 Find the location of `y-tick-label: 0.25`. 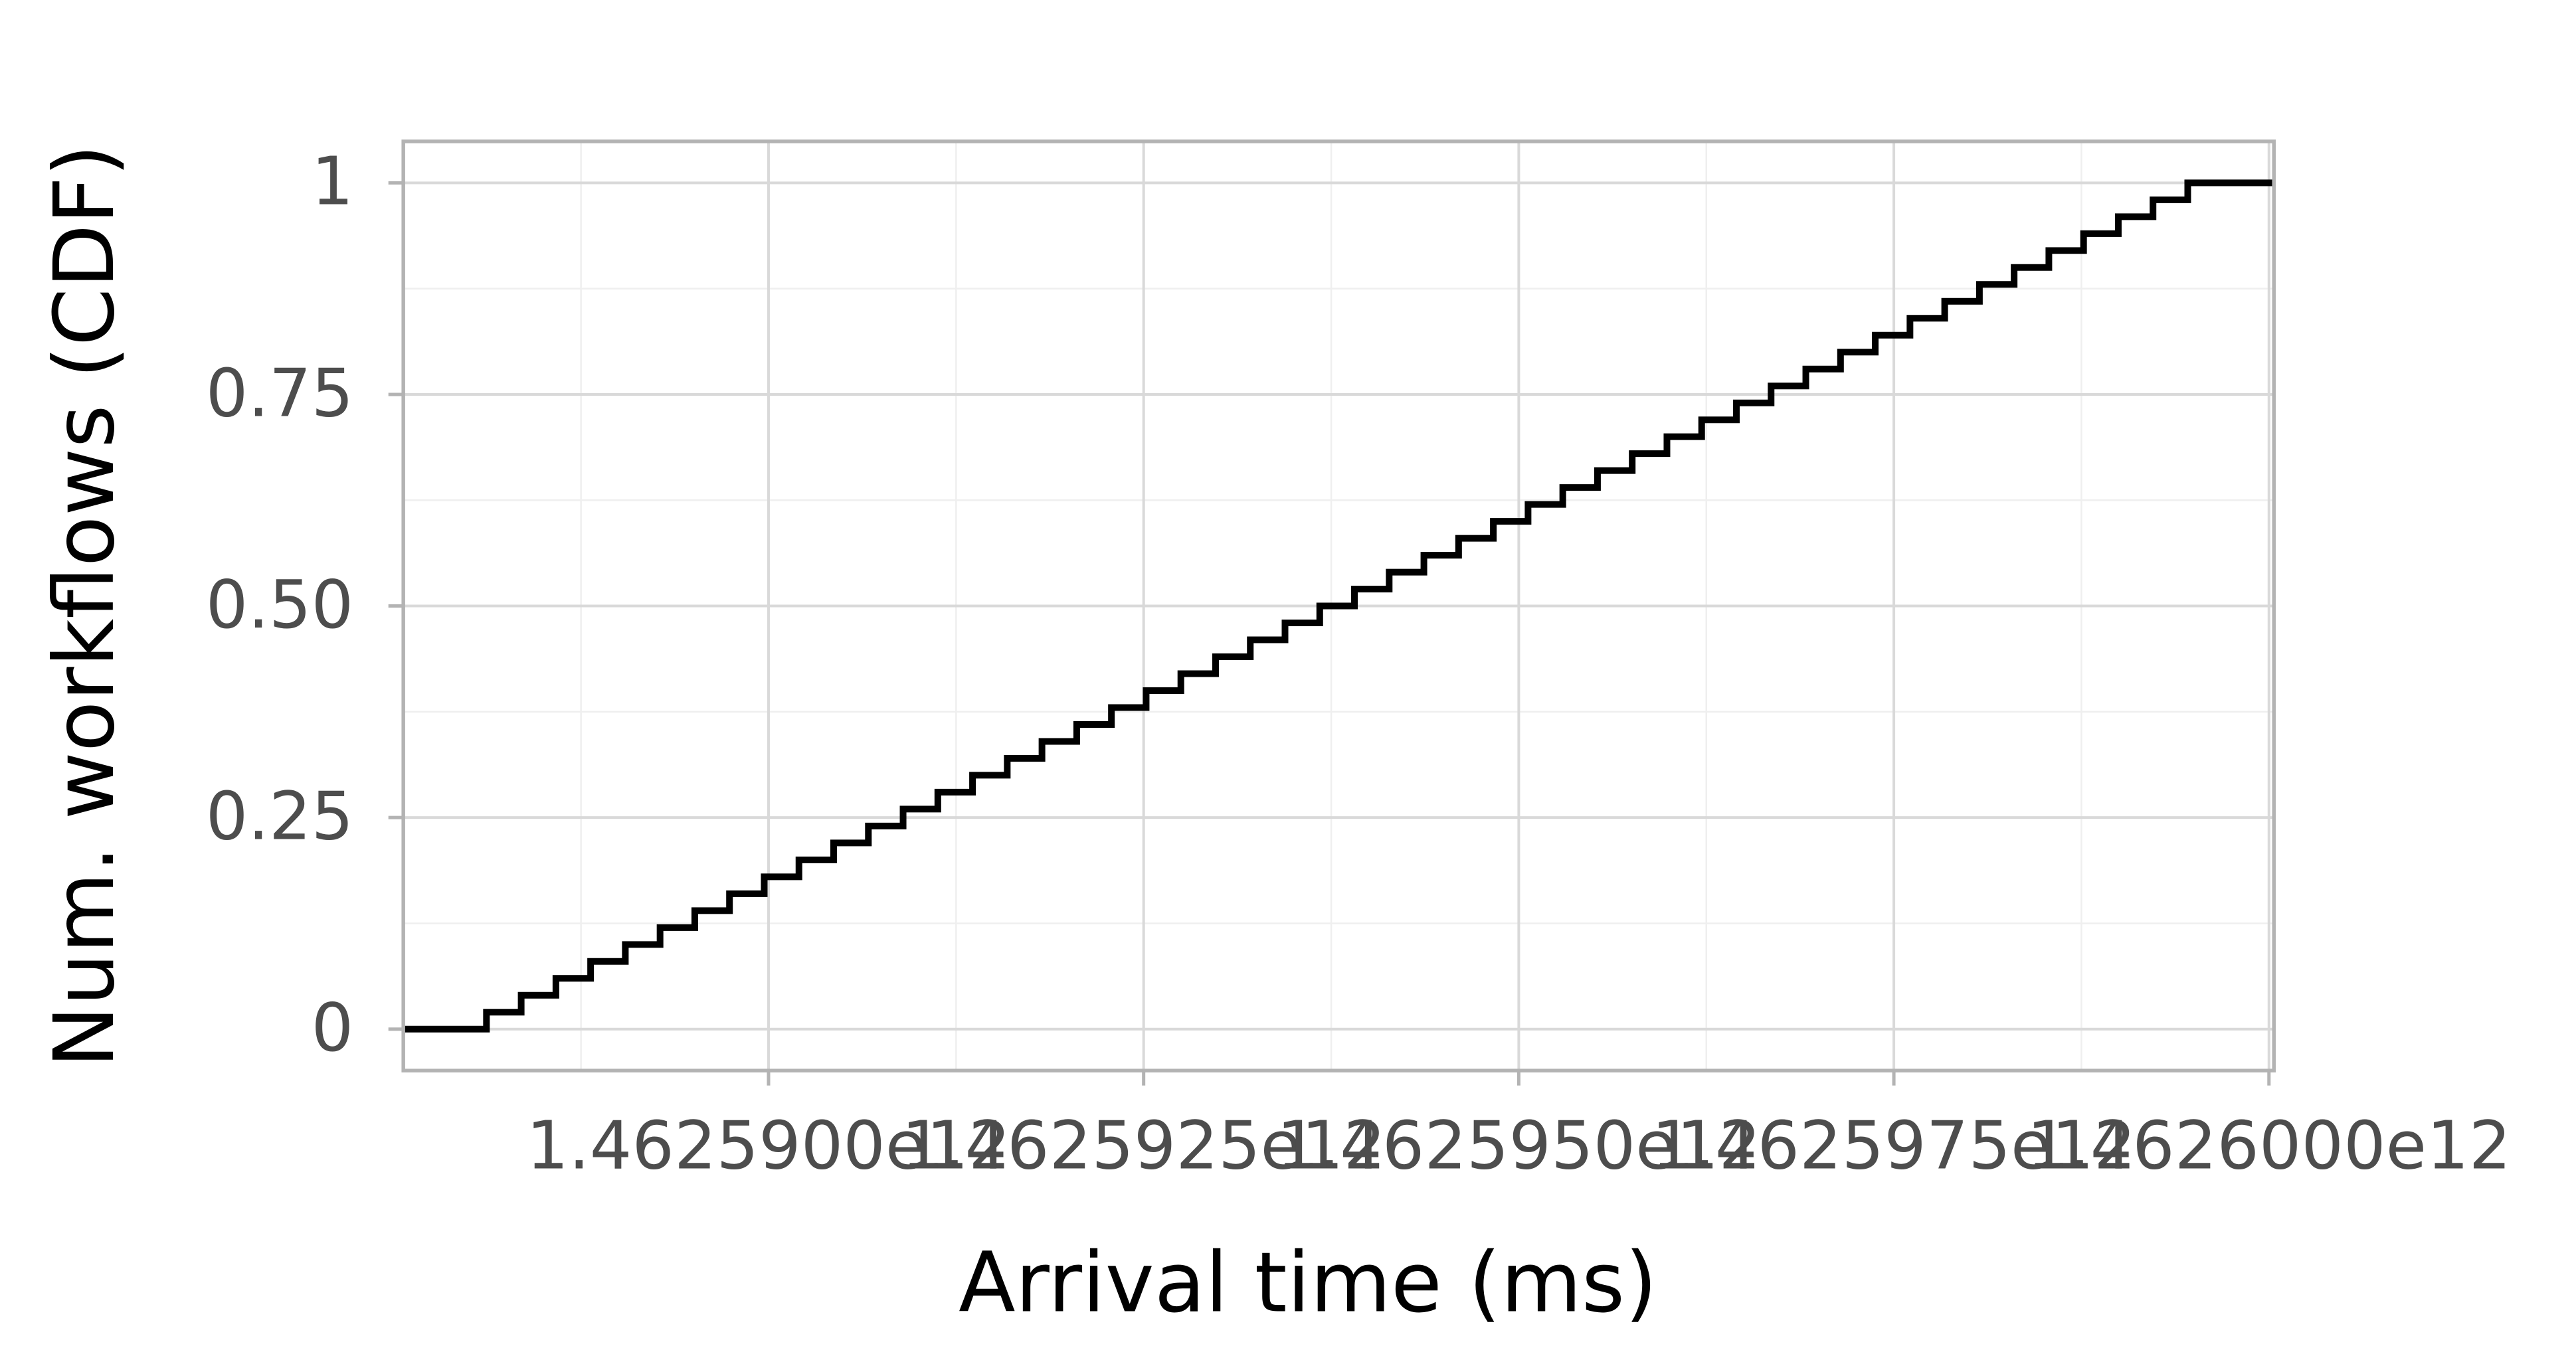

y-tick-label: 0.25 is located at coordinates (280, 816).